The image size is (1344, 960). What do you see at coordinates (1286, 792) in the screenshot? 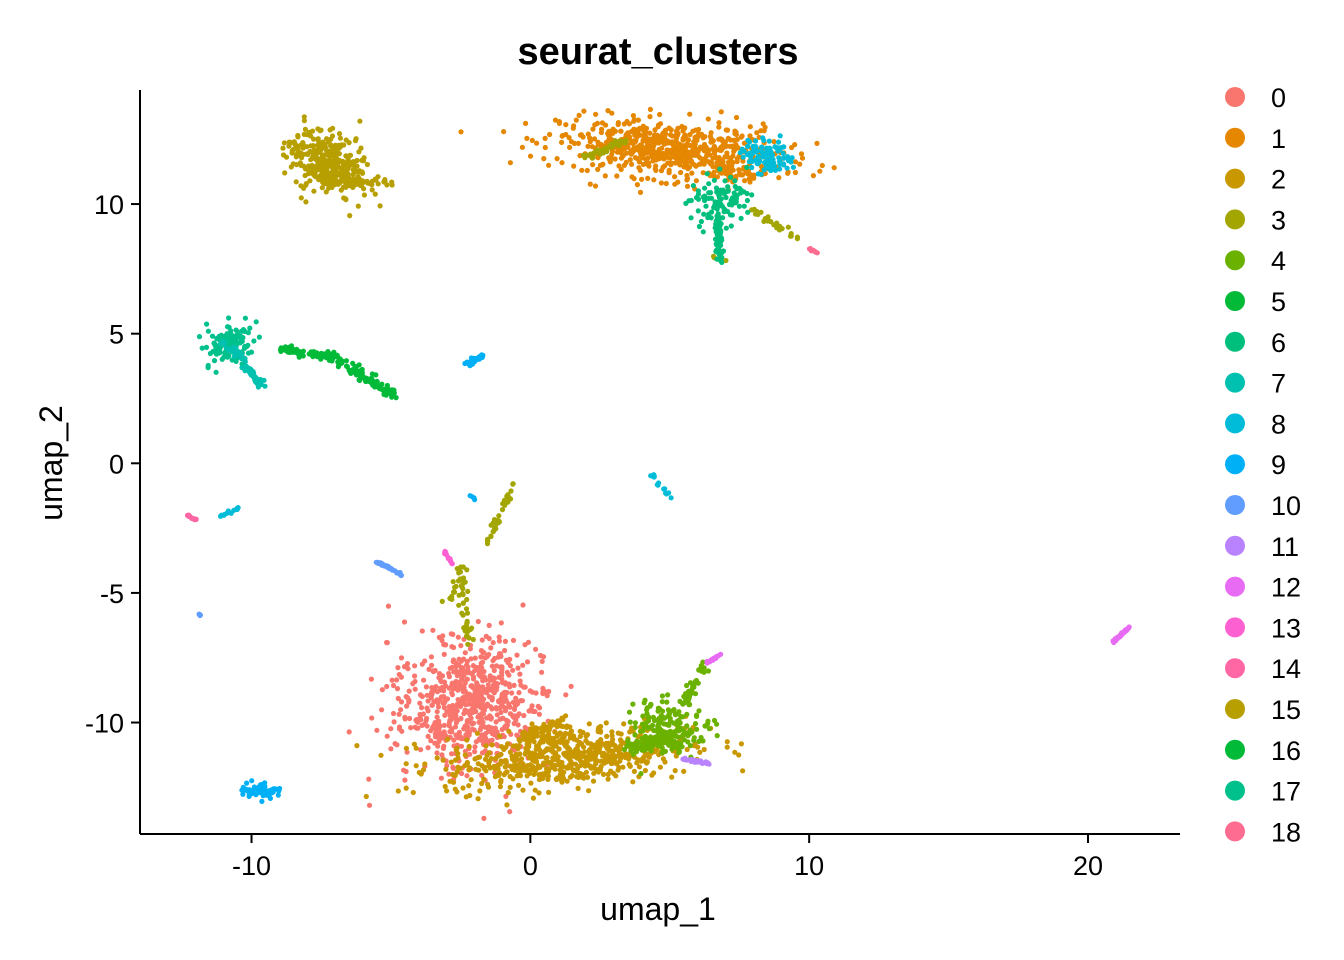
I see `legend-label: 17` at bounding box center [1286, 792].